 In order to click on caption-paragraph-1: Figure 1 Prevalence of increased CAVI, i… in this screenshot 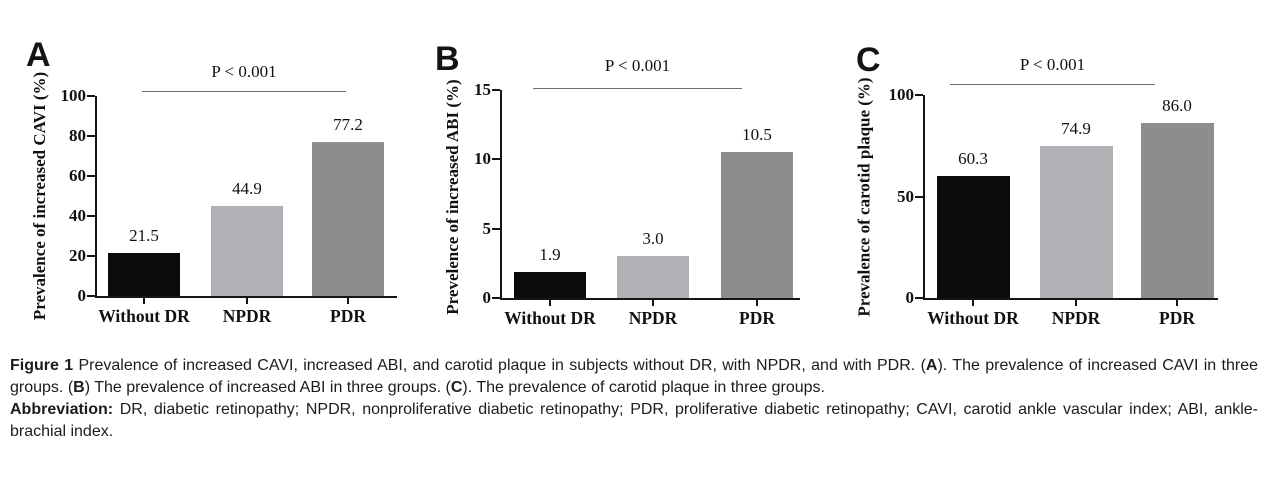, I will do `click(634, 376)`.